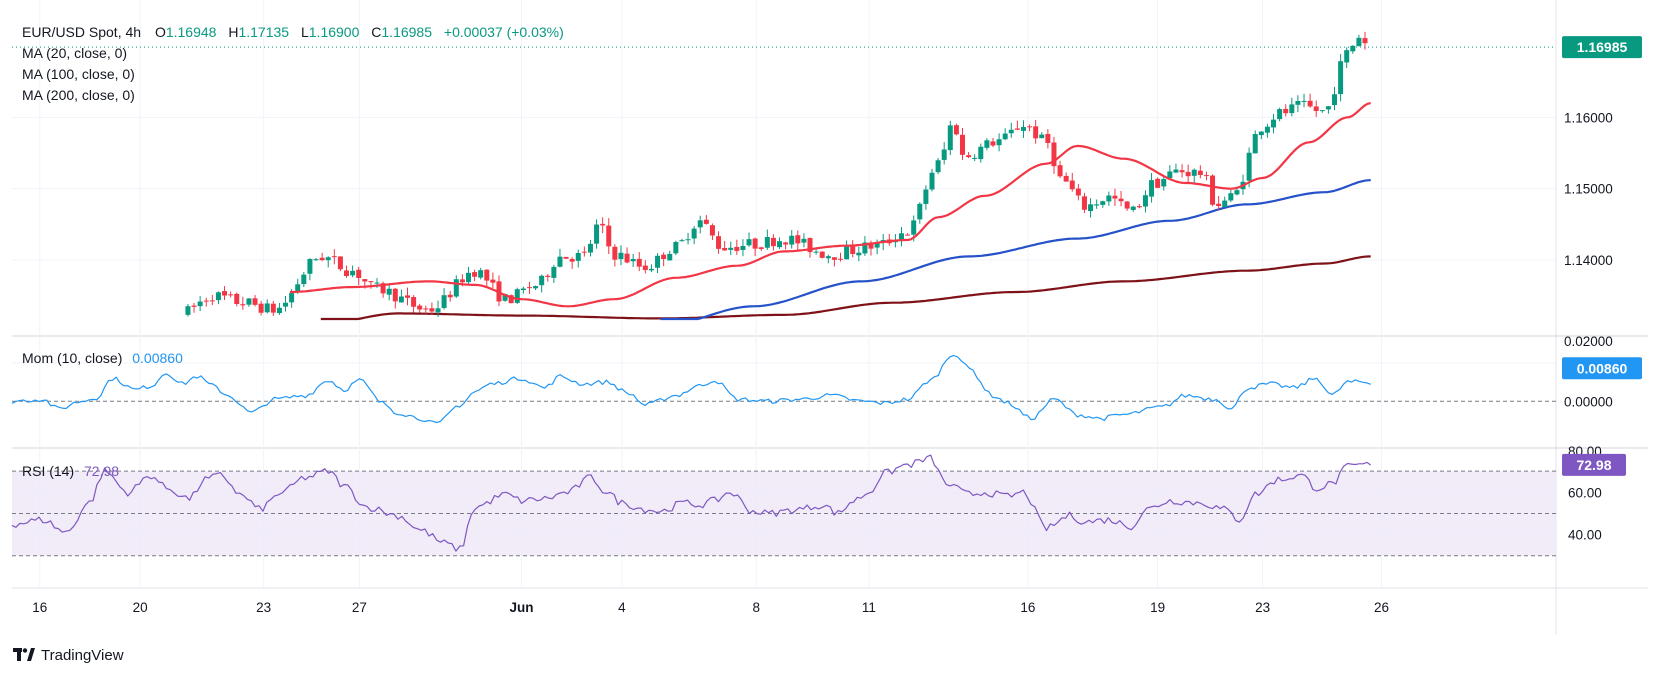 This screenshot has width=1656, height=674. What do you see at coordinates (756, 607) in the screenshot?
I see `time-tick-6: 8` at bounding box center [756, 607].